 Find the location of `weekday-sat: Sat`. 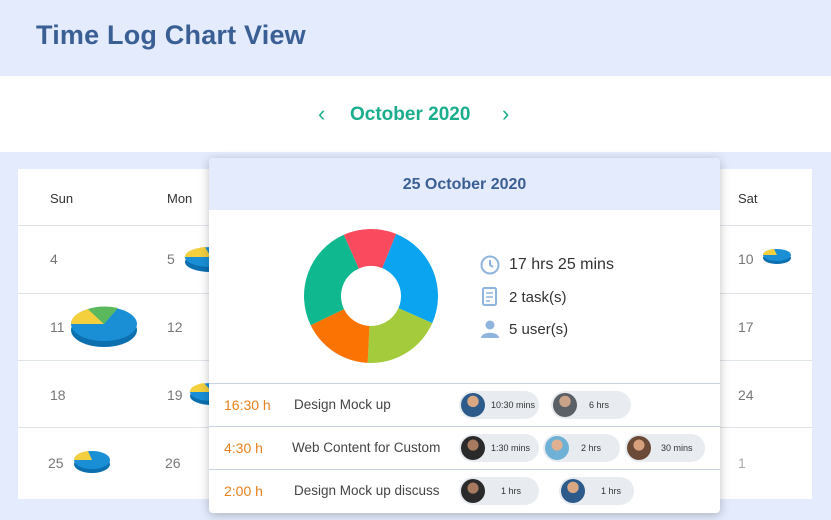

weekday-sat: Sat is located at coordinates (748, 198).